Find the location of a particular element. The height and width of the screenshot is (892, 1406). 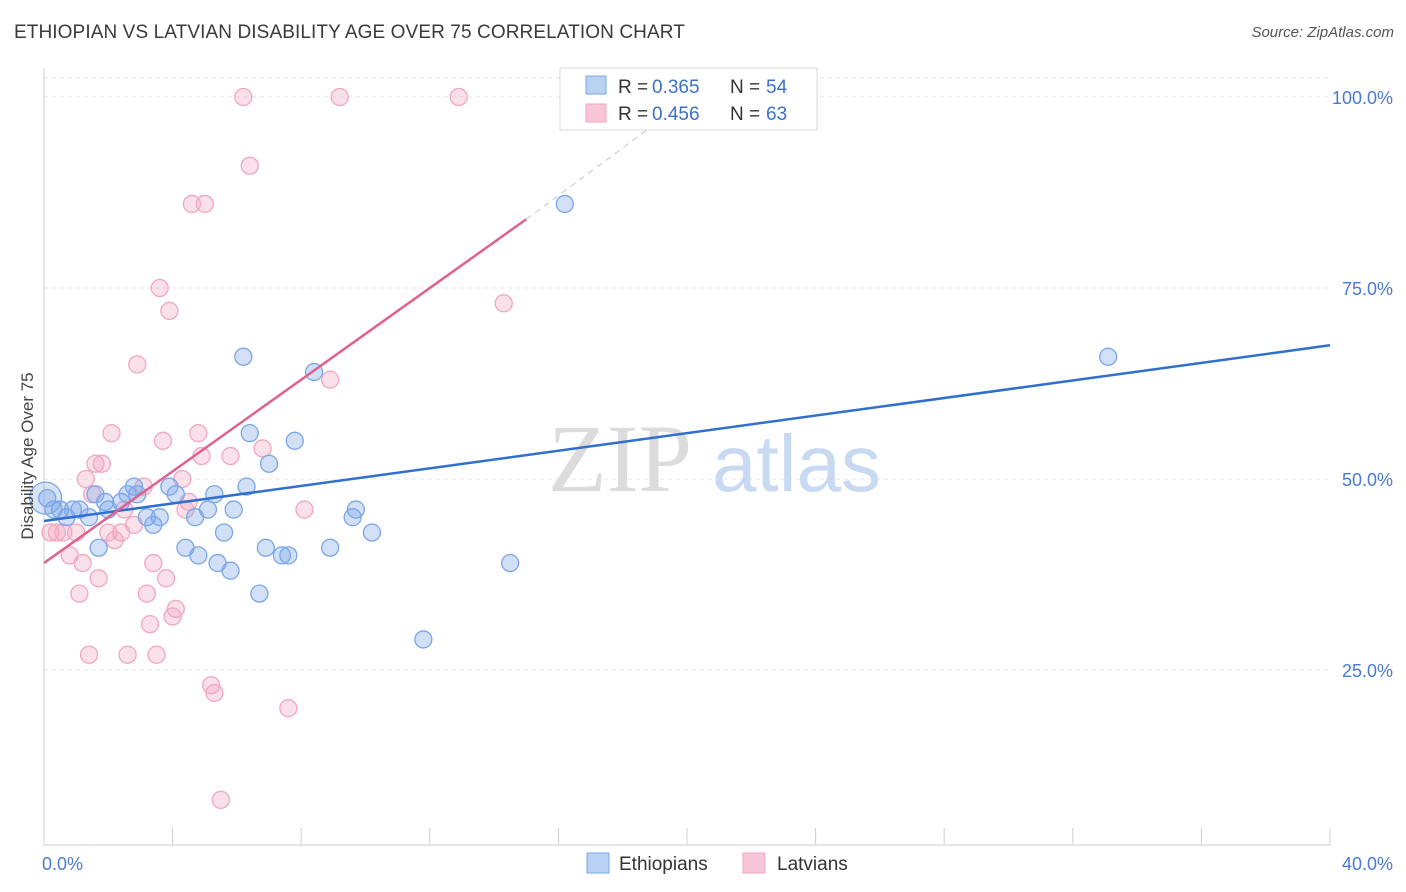

legend-r-label-2: R = is located at coordinates (633, 114).